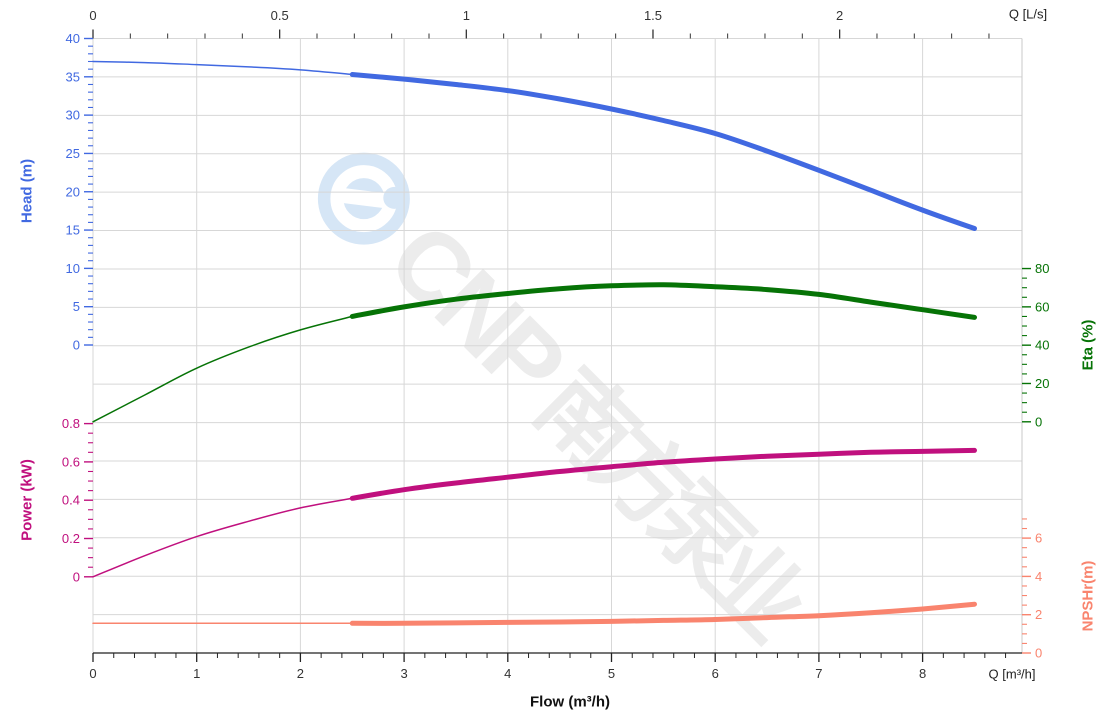 Image resolution: width=1120 pixels, height=718 pixels. Describe the element at coordinates (1042, 383) in the screenshot. I see `eta-axis-tick-label: 20` at that location.